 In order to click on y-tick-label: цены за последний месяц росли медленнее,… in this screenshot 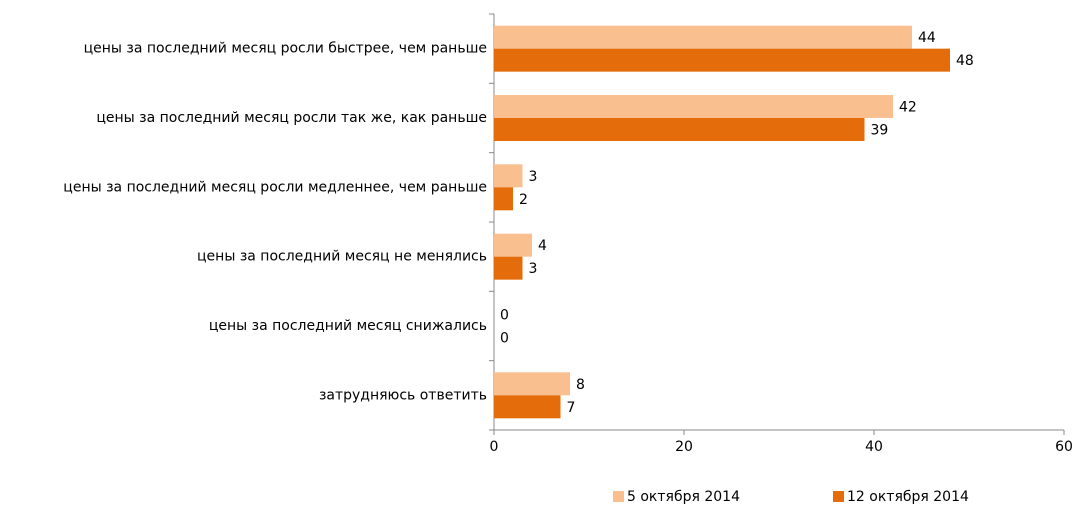, I will do `click(275, 187)`.